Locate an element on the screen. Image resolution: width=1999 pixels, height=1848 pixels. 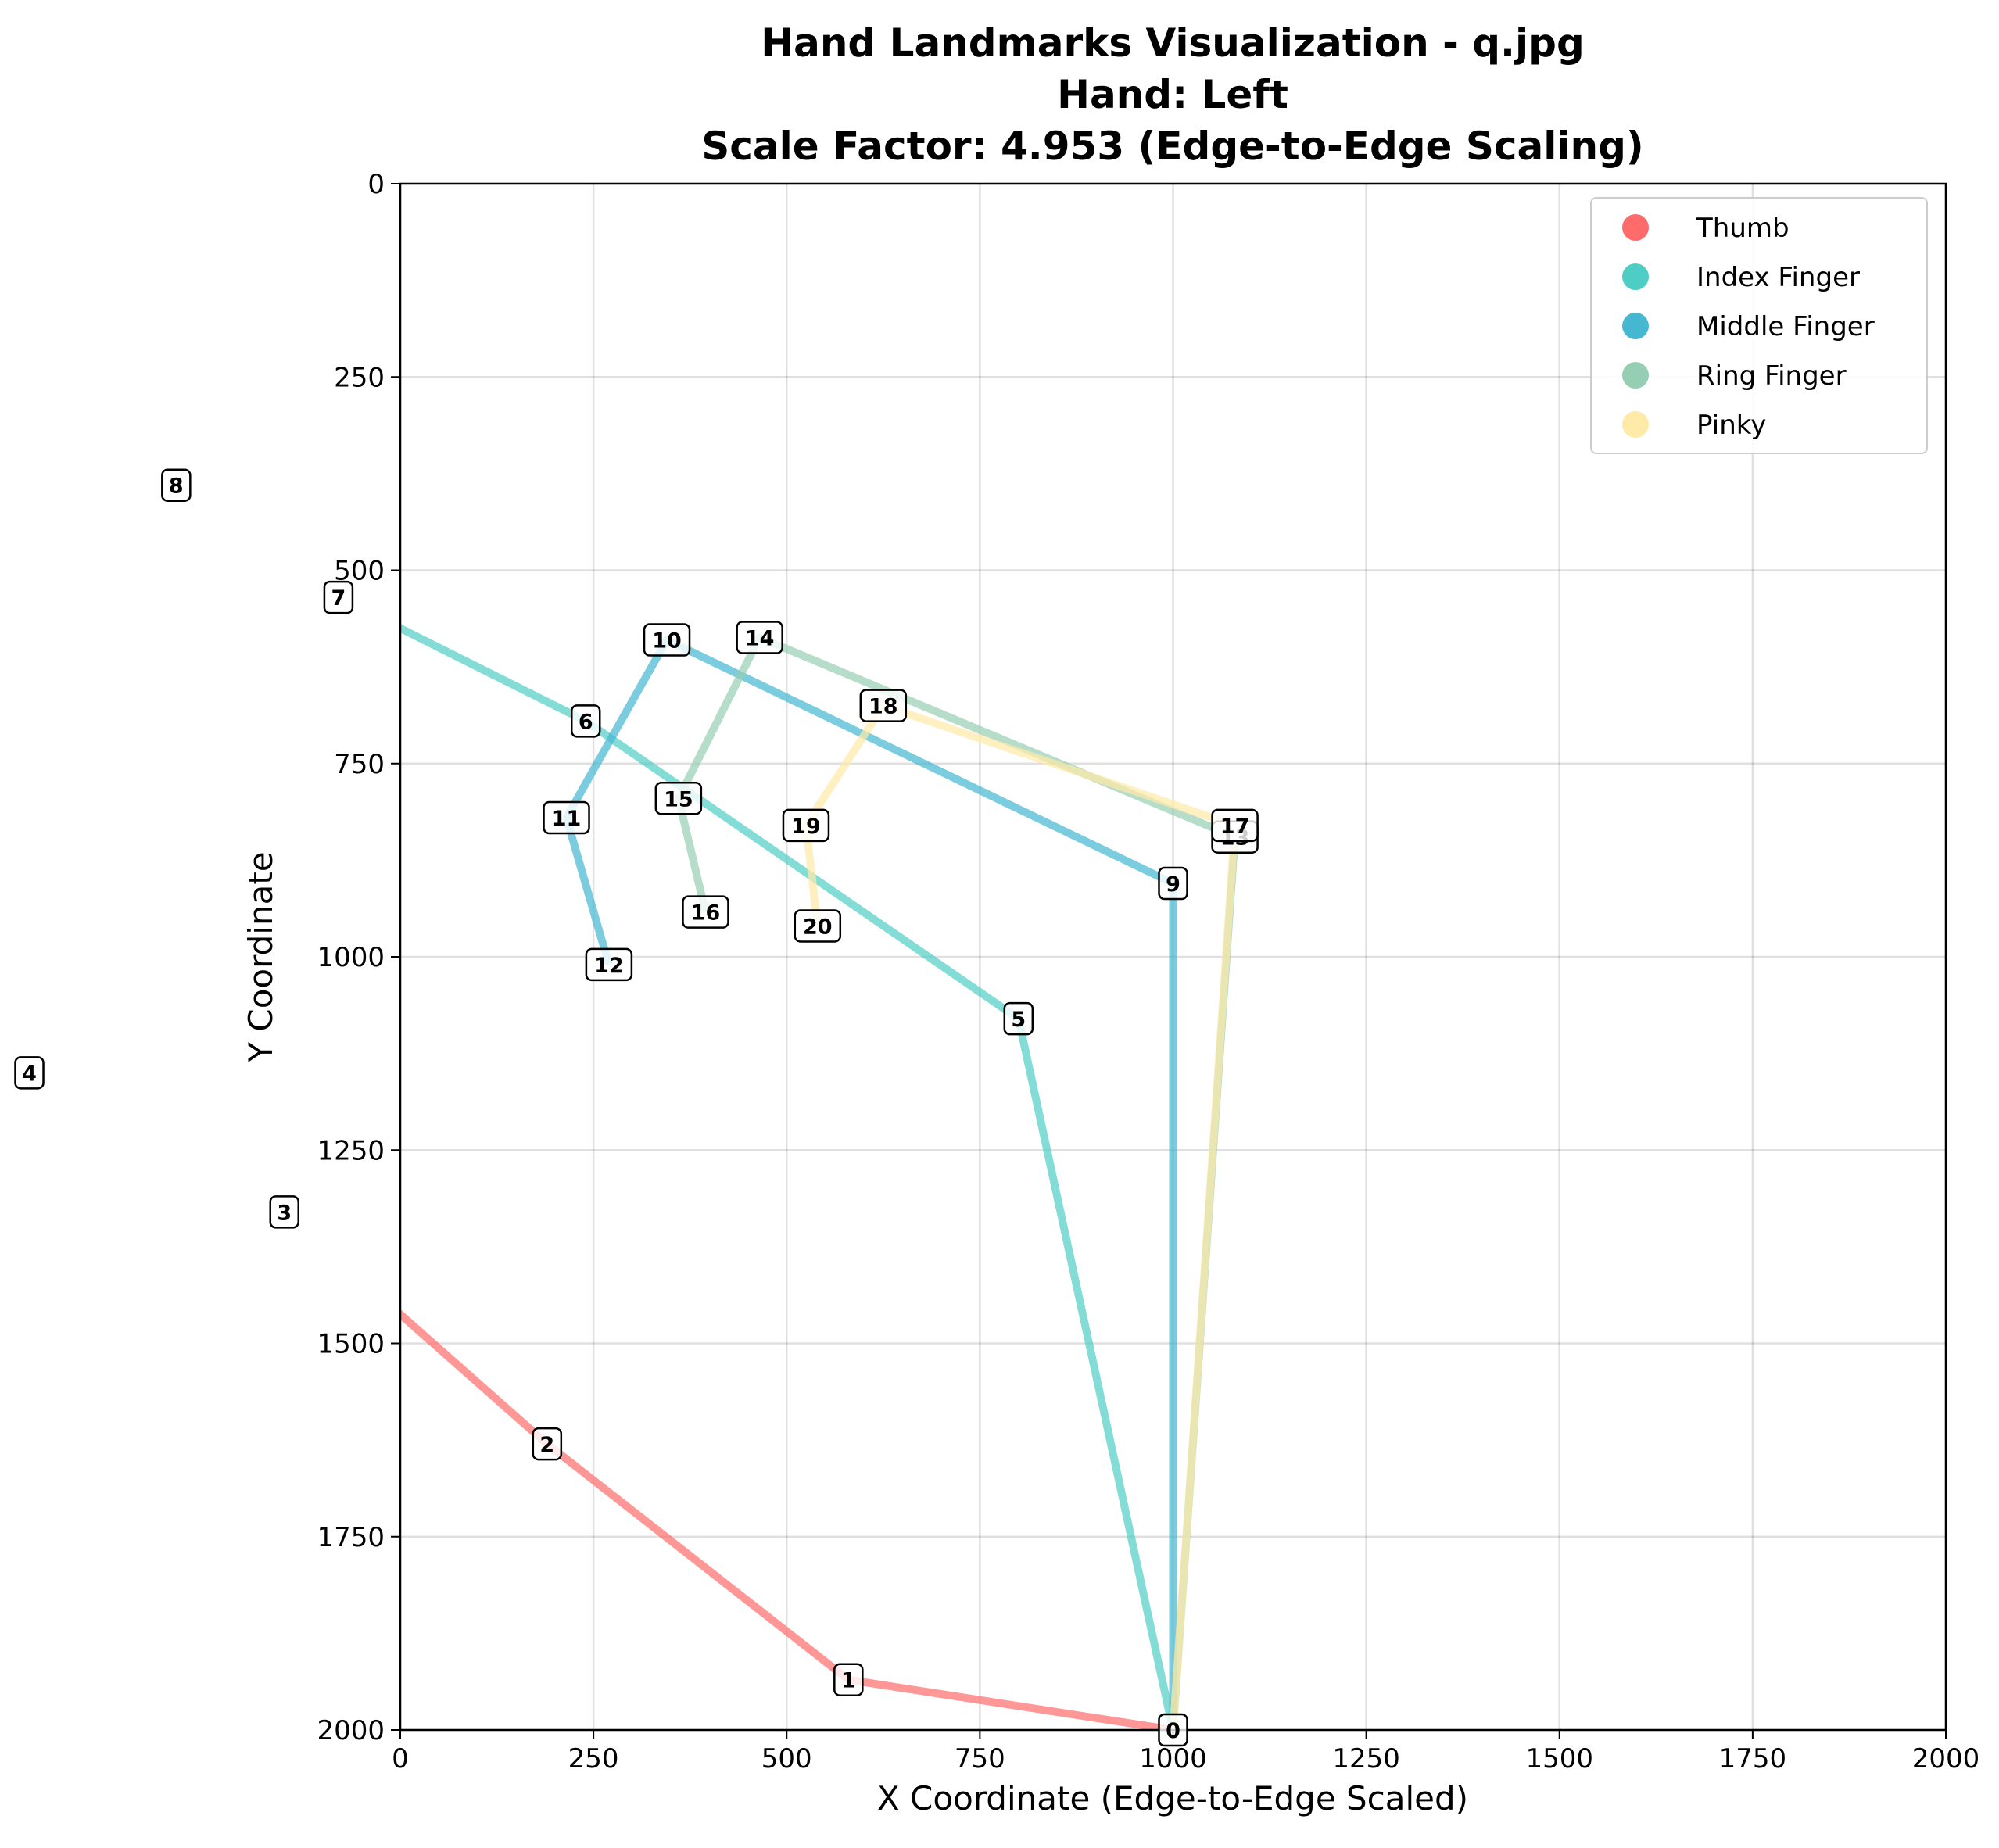
landmark-label-5: 5 is located at coordinates (1018, 1020).